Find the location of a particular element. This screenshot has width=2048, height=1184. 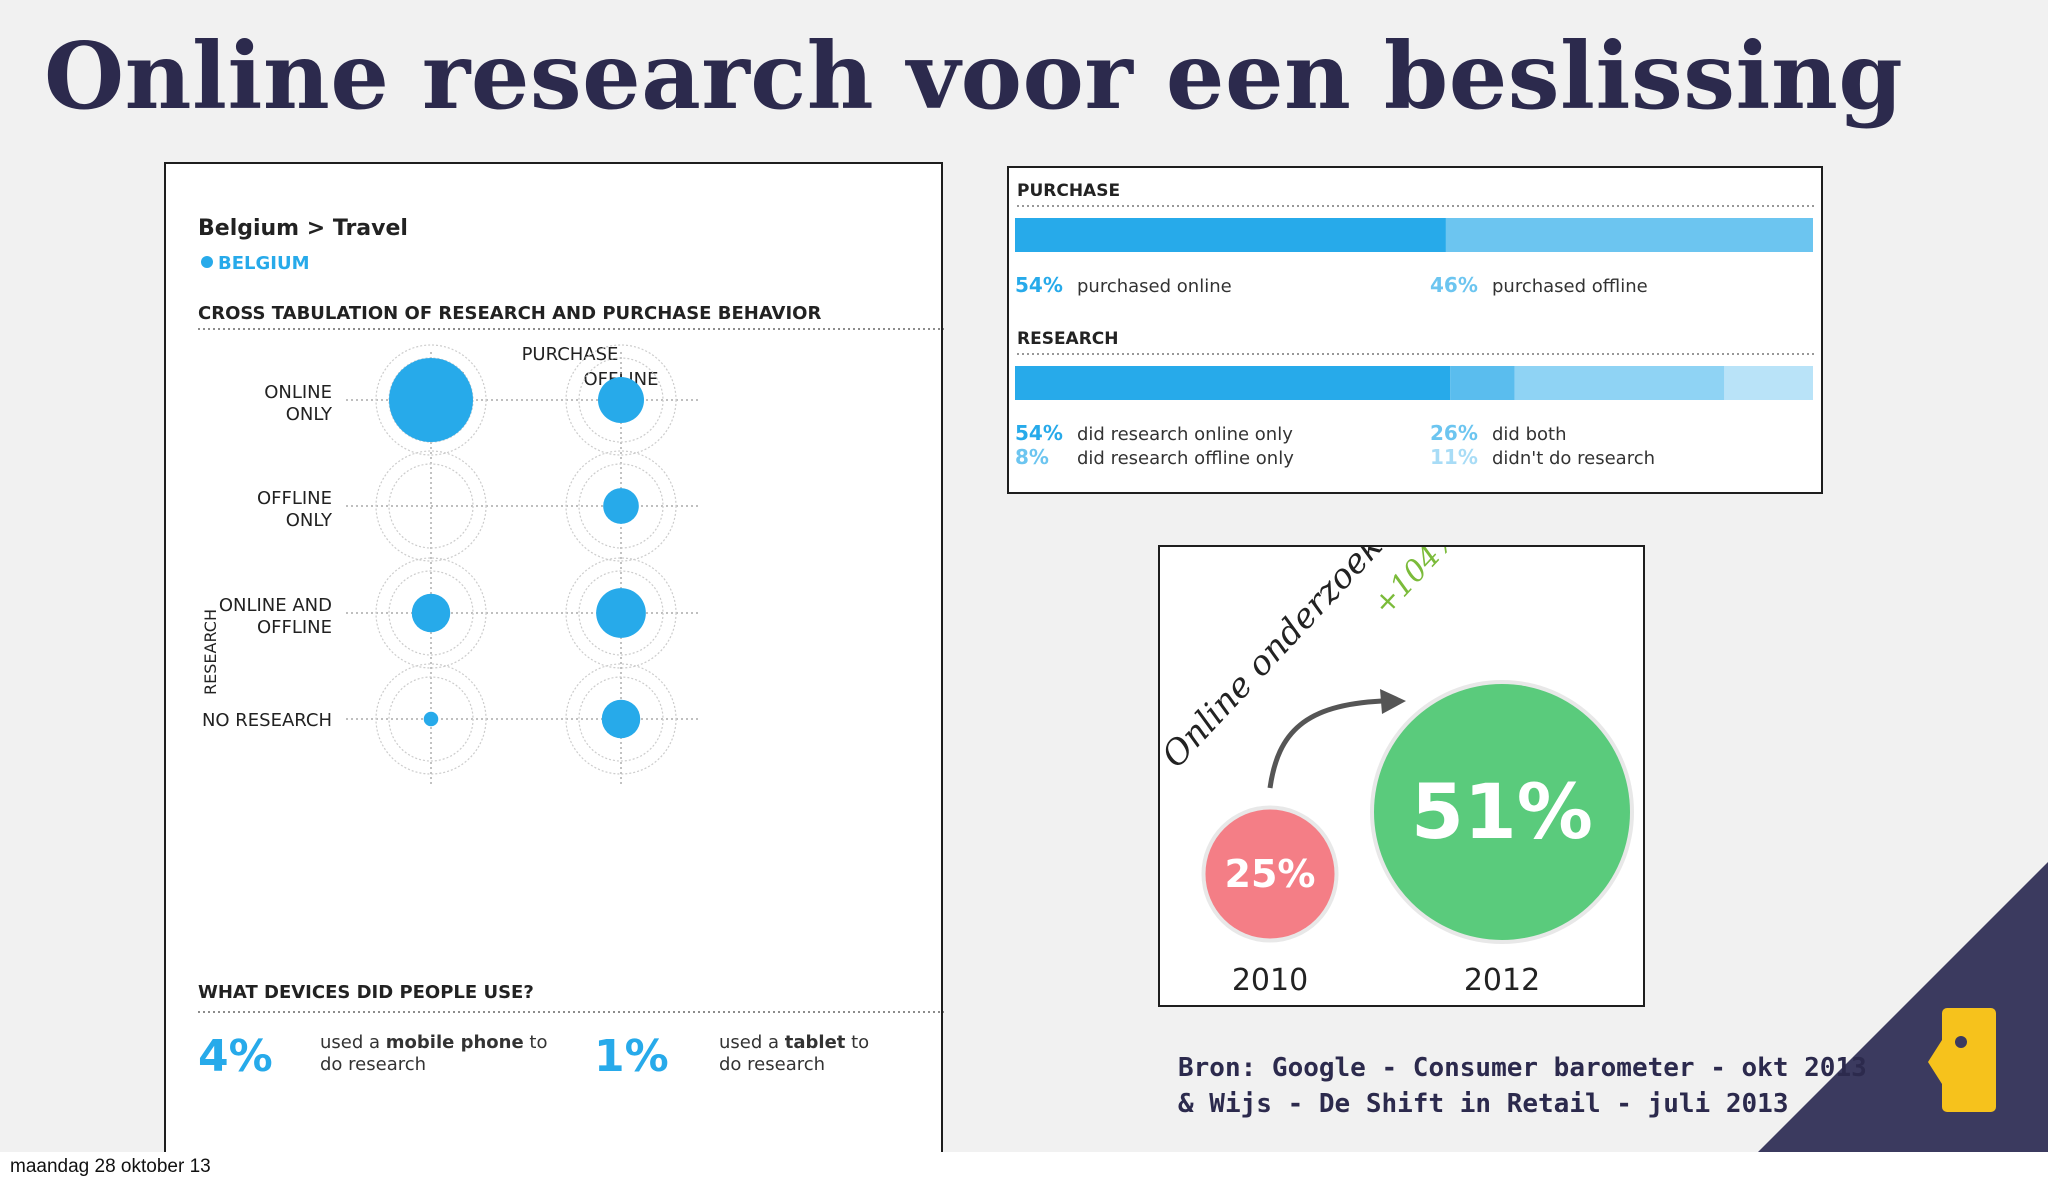

device-tablet-value: 1% is located at coordinates (631, 1056).